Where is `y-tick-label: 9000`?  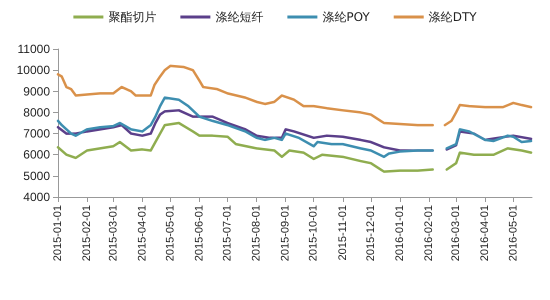 y-tick-label: 9000 is located at coordinates (36, 91).